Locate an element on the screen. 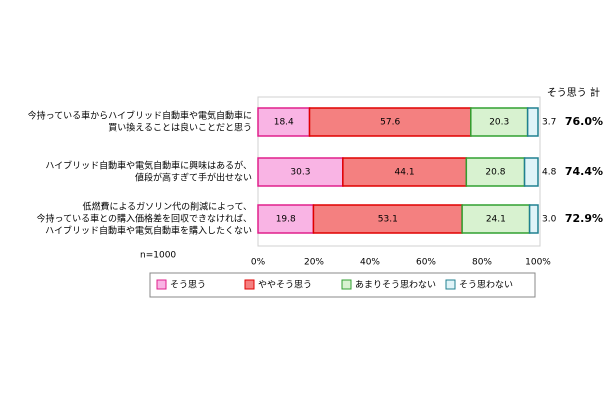 The width and height of the screenshot is (610, 400). total-label: 74.4% is located at coordinates (584, 171).